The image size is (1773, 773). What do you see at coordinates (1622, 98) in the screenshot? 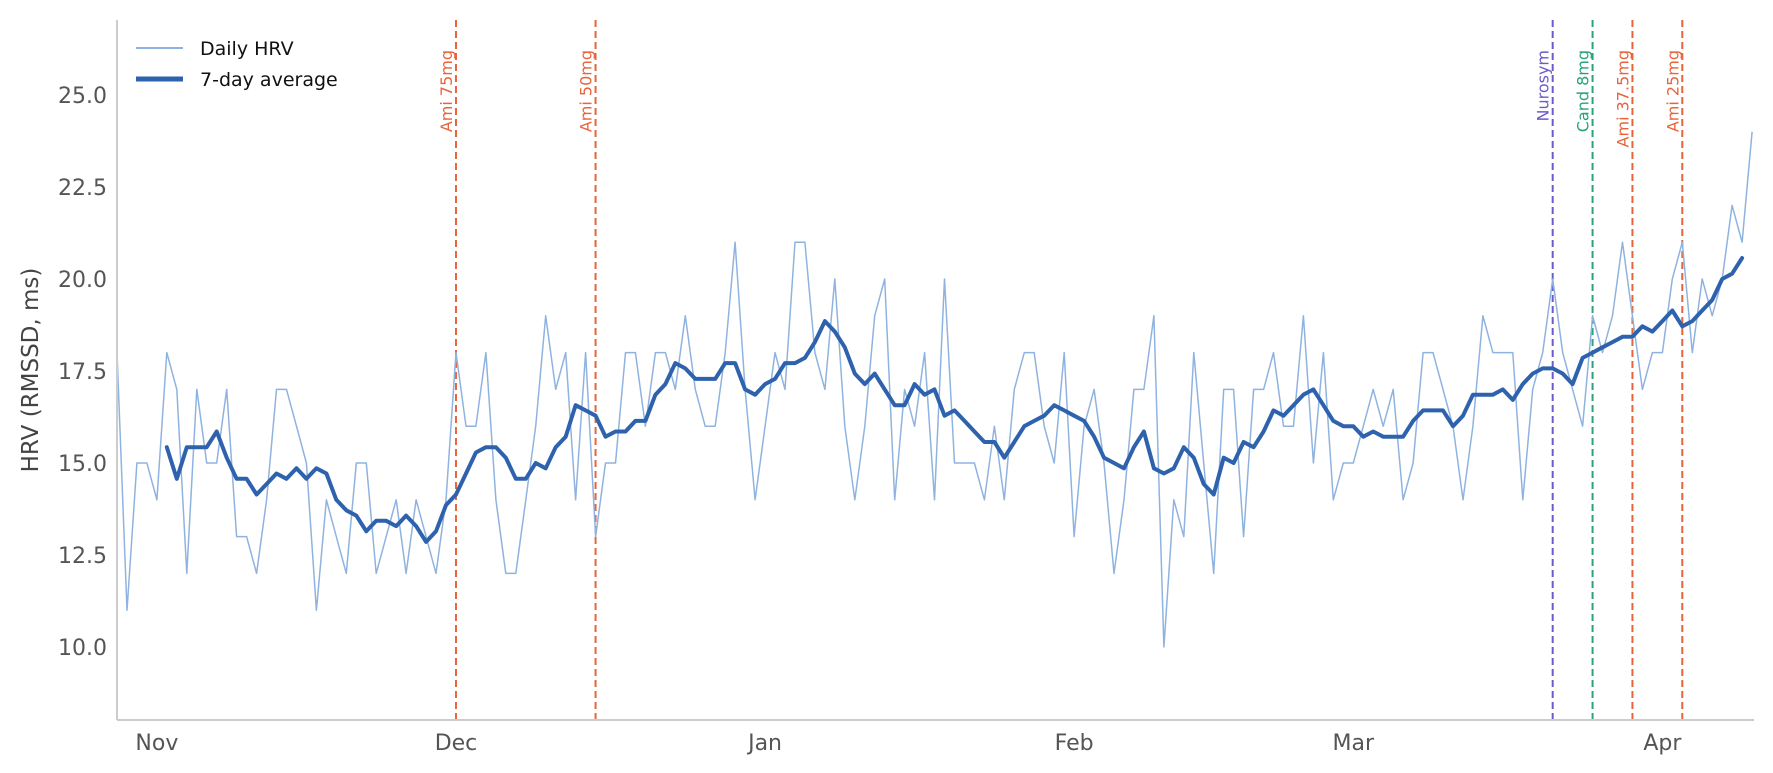
I see `event-marker-label: Ami 37.5mg` at bounding box center [1622, 98].